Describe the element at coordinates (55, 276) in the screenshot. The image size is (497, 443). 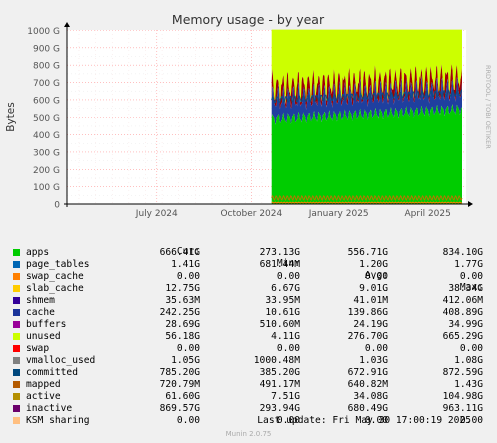
I see `legend-name: swap_cache` at that location.